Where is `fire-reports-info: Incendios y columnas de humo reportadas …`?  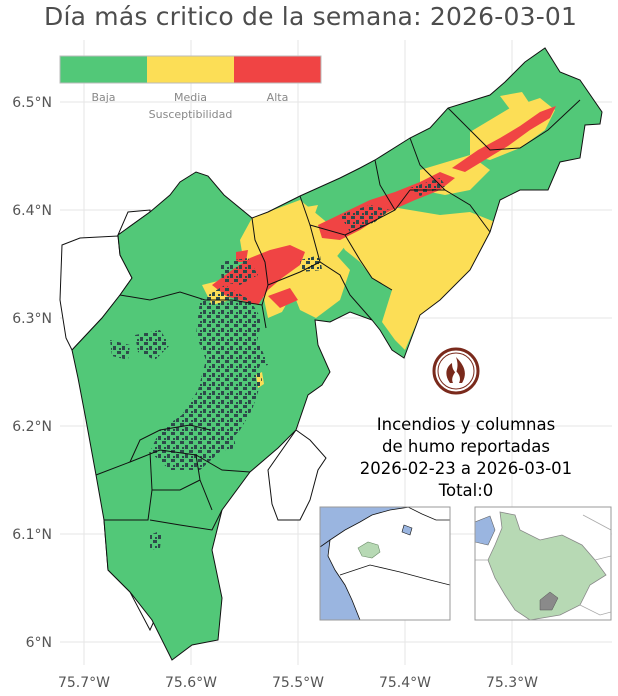
fire-reports-info: Incendios y columnas de humo reportadas … is located at coordinates (466, 457).